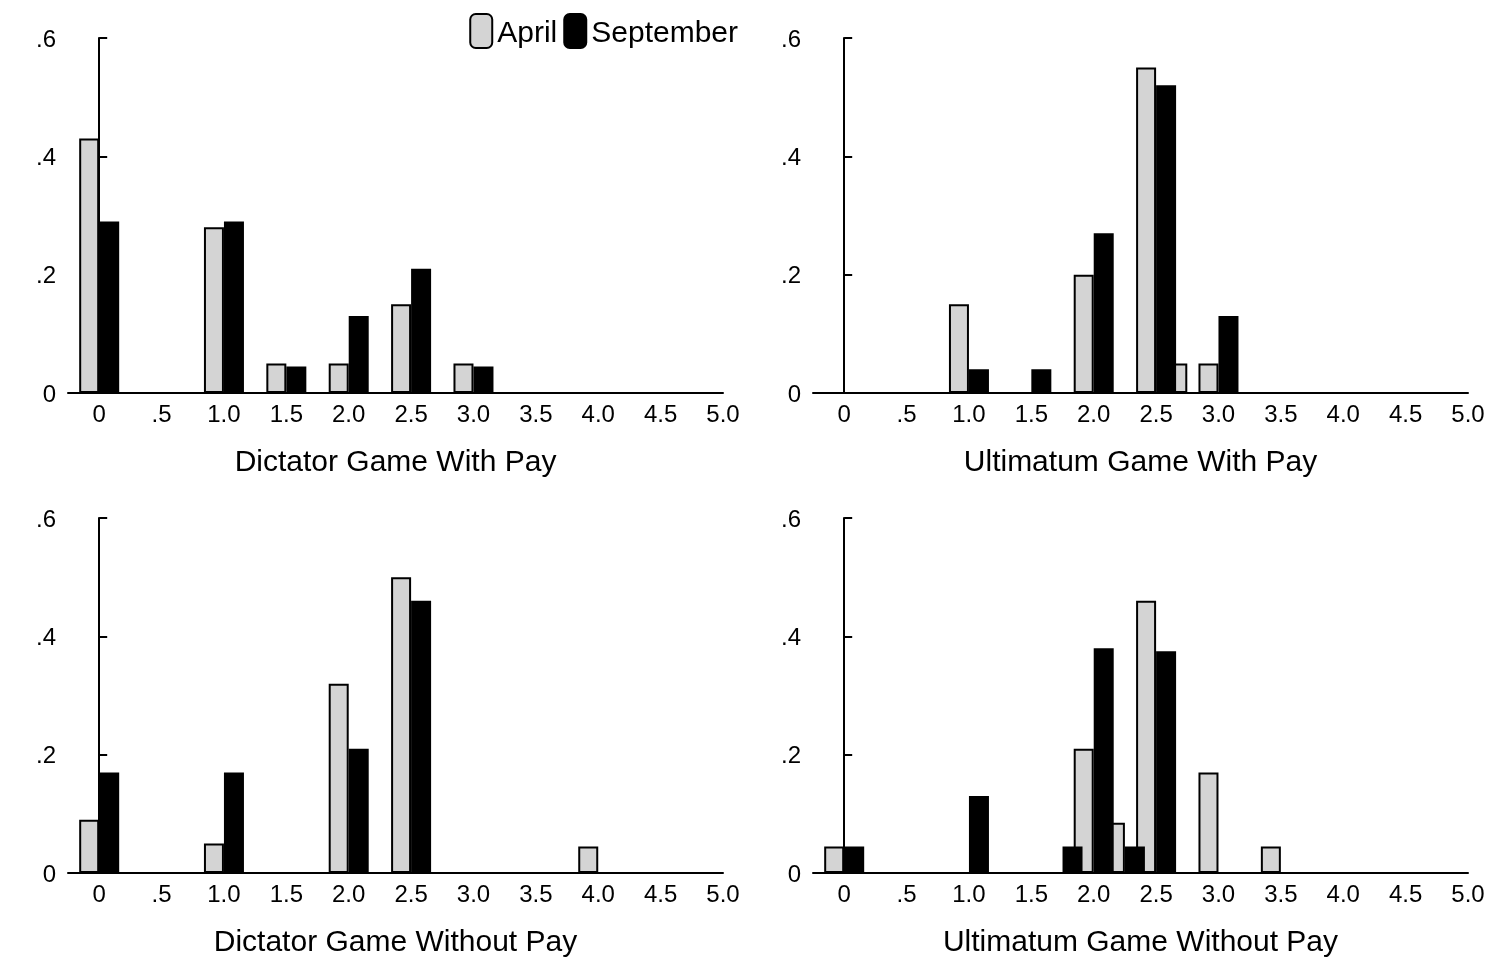 The height and width of the screenshot is (978, 1506). Describe the element at coordinates (1140, 940) in the screenshot. I see `x-axis-title: Ultimatum Game Without Pay` at that location.